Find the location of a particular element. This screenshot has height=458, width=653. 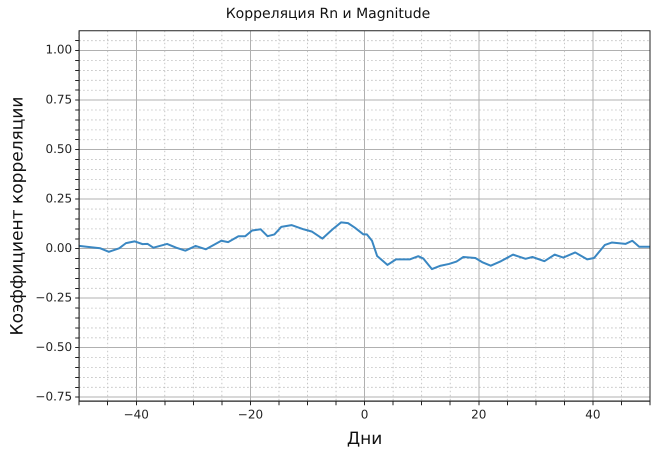

y-tick-label: −0.75 is located at coordinates (53, 396).